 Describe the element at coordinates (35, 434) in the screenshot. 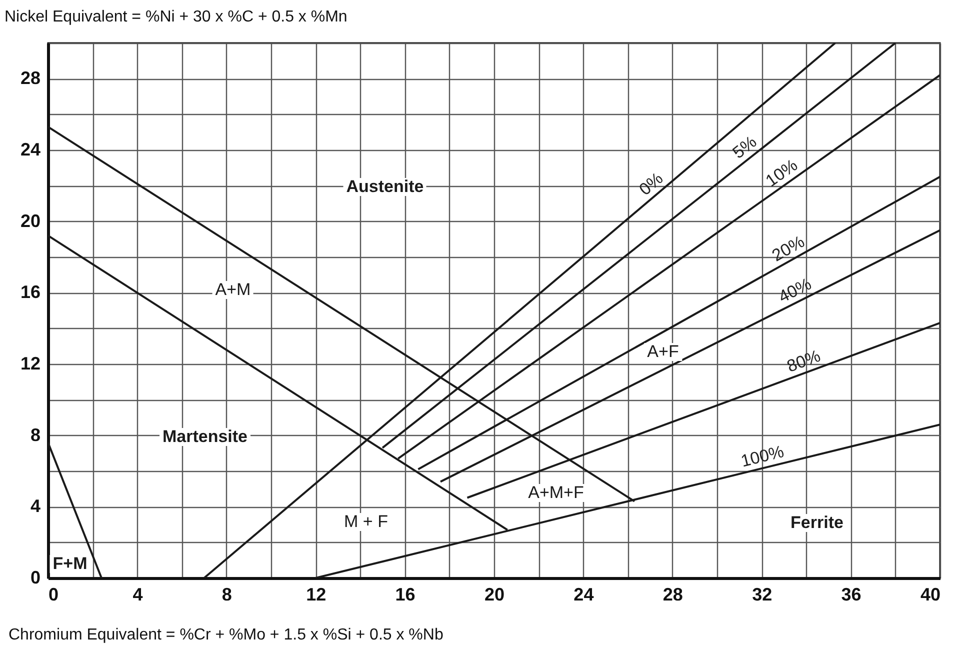

I see `y-tick-label: 8` at that location.